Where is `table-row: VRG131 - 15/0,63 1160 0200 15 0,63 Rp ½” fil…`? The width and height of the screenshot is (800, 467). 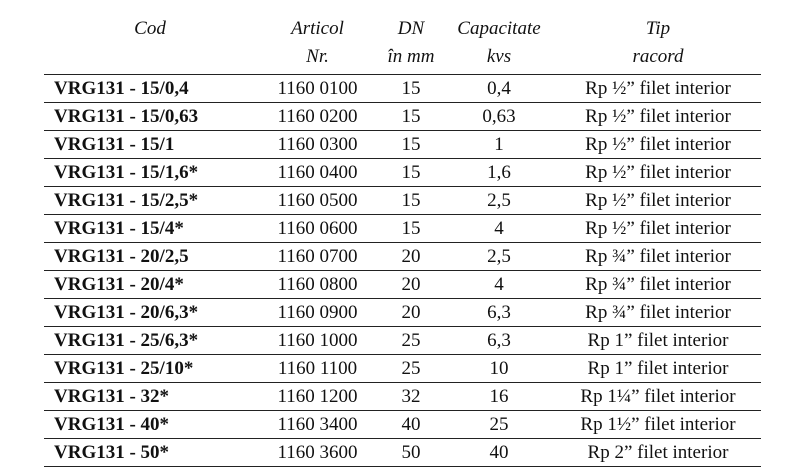 table-row: VRG131 - 15/0,63 1160 0200 15 0,63 Rp ½” fil… is located at coordinates (402, 116).